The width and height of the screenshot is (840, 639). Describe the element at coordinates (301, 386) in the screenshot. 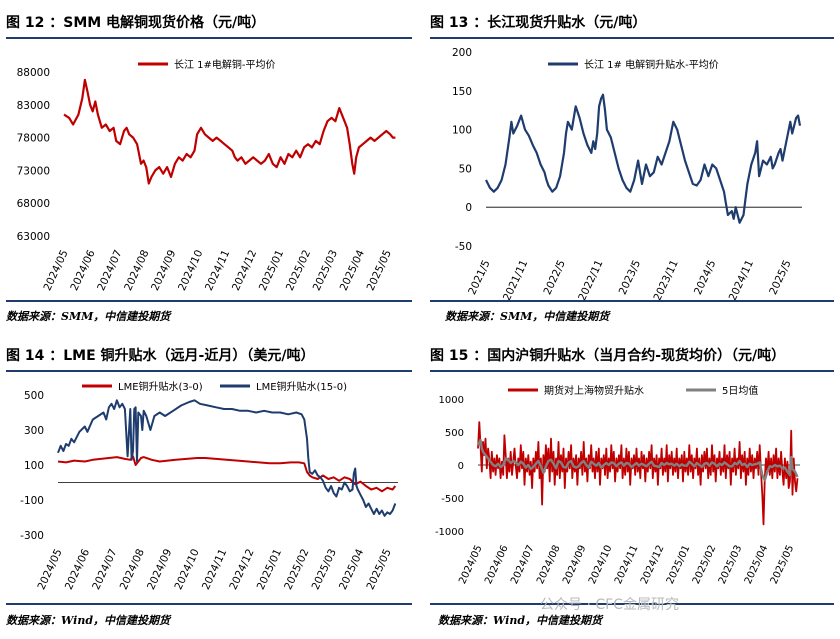

I see `legend-label-2: LME铜升贴水(15-0)` at that location.